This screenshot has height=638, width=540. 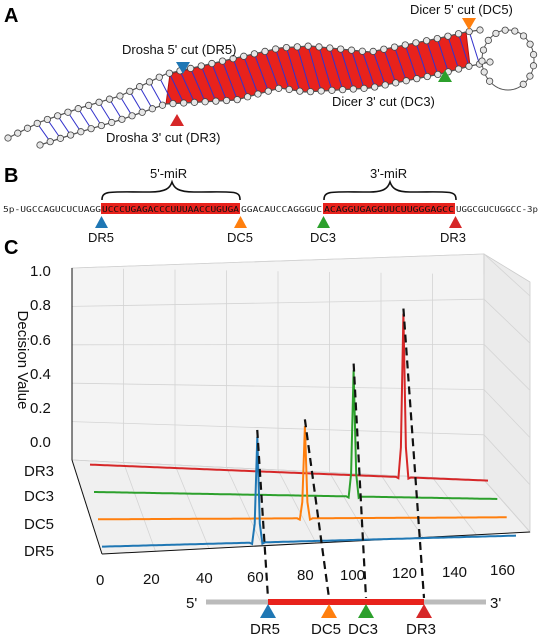 I want to click on dicer3-label: Dicer 3' cut (DC3), so click(x=383, y=101).